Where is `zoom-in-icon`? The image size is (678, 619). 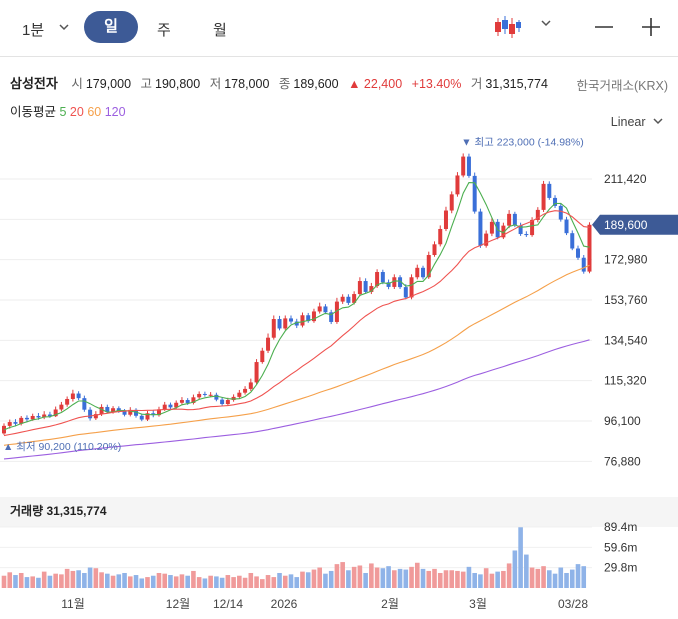 zoom-in-icon is located at coordinates (651, 27).